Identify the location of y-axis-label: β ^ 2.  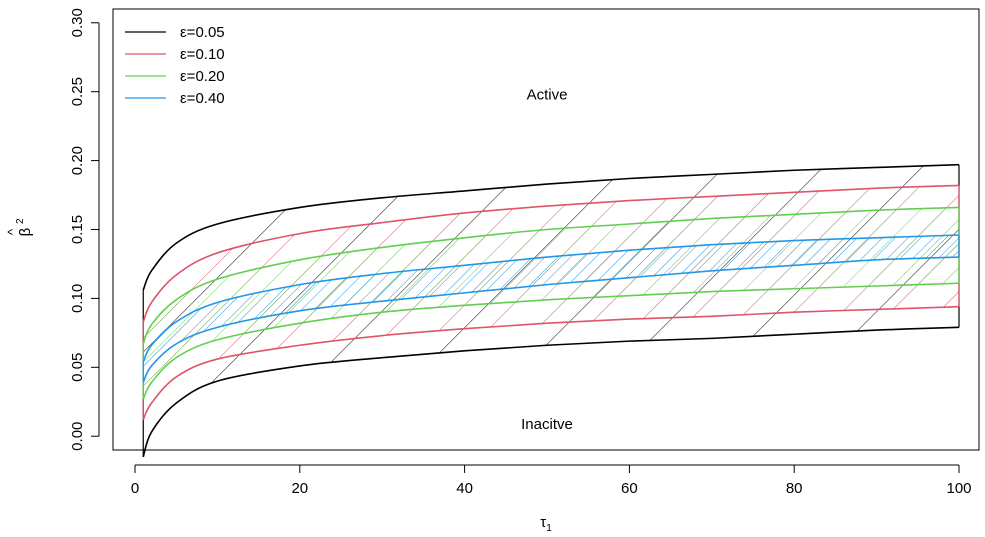
(19, 227).